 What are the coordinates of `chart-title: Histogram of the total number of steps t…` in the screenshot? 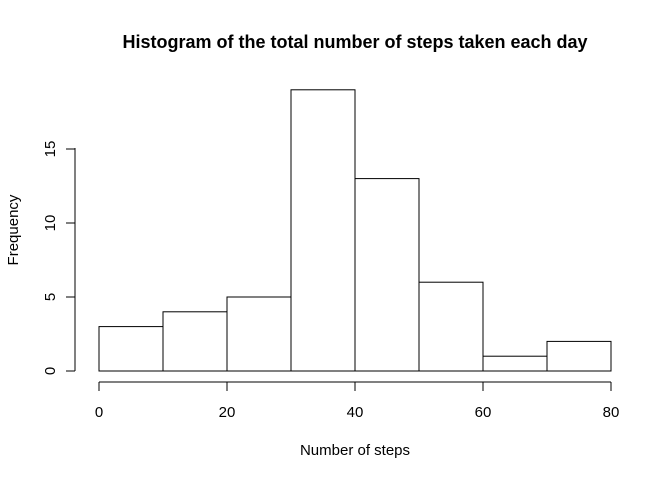 It's located at (354, 42).